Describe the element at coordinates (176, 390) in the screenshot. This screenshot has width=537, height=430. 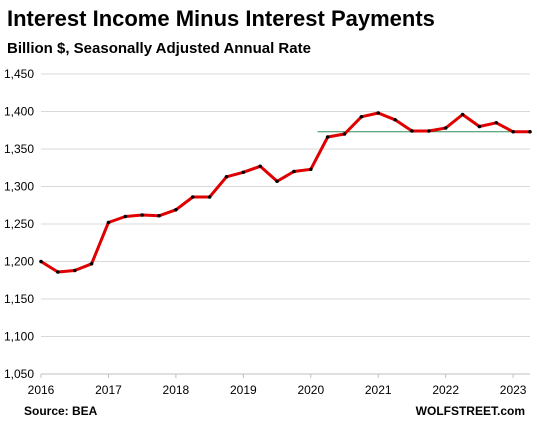
I see `x-tick-label: 2018` at that location.